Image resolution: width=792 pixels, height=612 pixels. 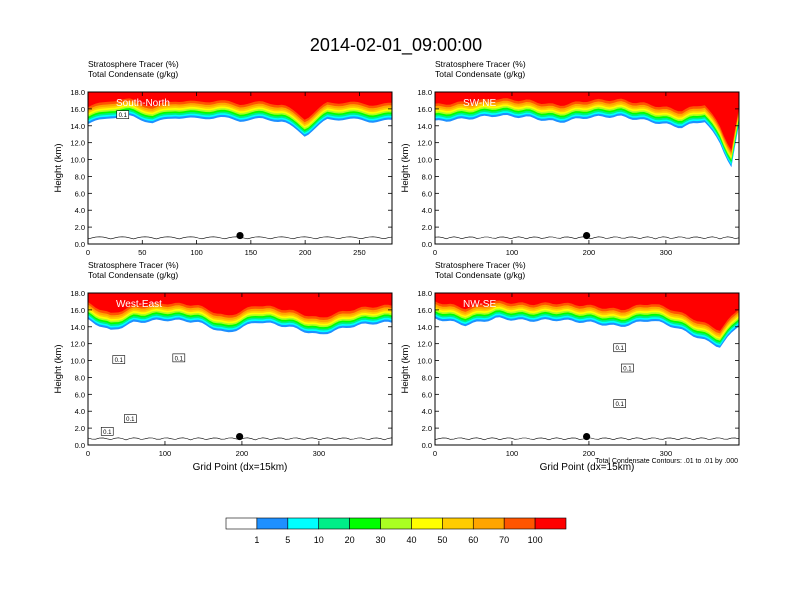 What do you see at coordinates (504, 540) in the screenshot?
I see `colorbar-label: 70` at bounding box center [504, 540].